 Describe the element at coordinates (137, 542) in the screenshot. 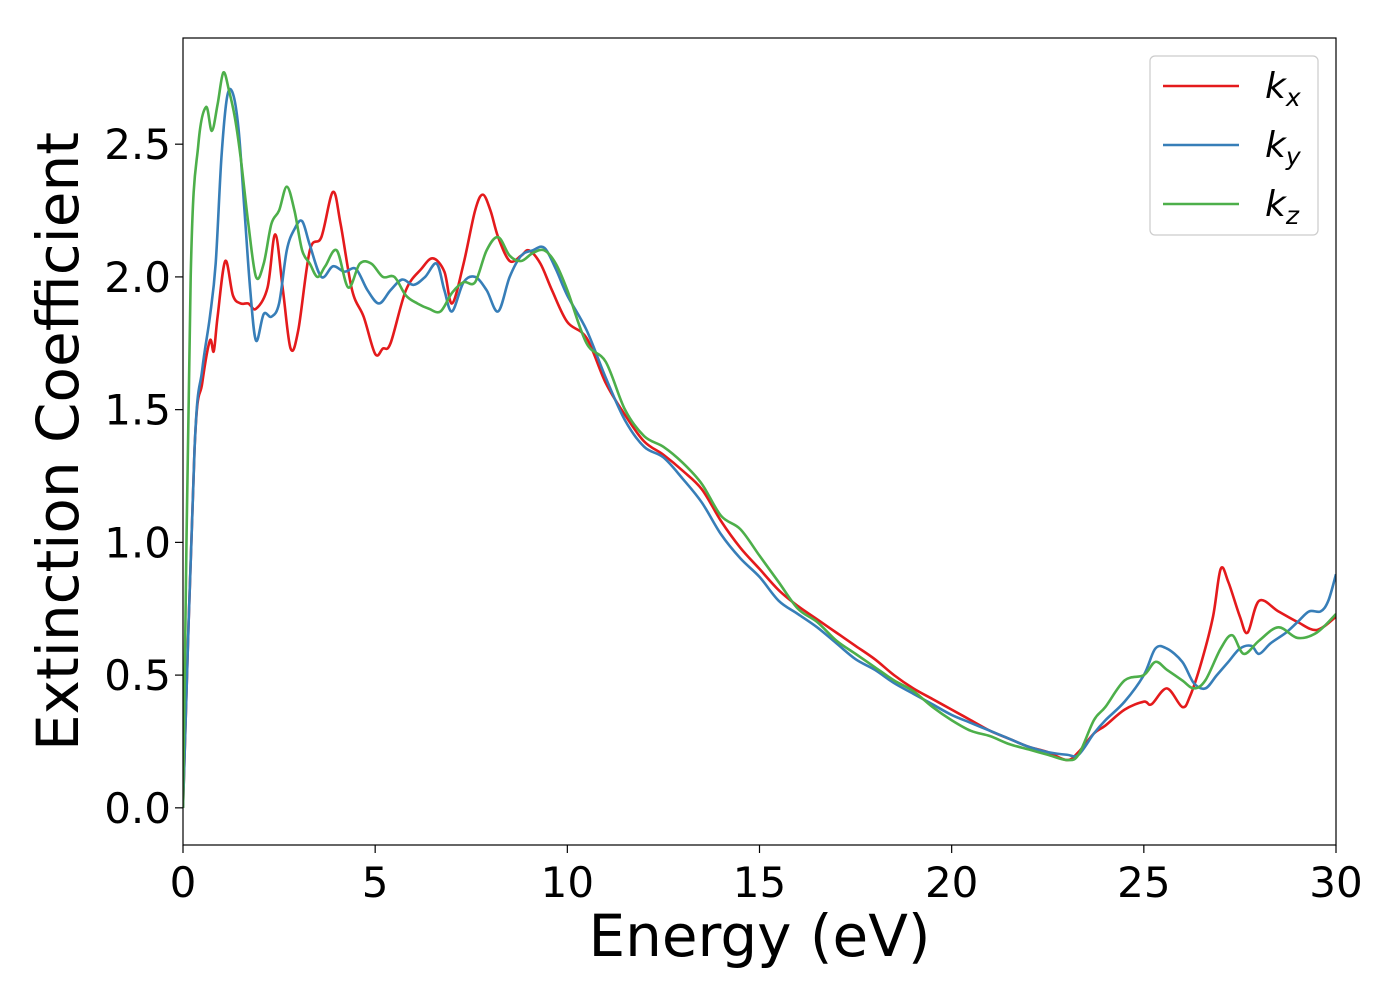

I see `y-tick-label: 1.0` at that location.